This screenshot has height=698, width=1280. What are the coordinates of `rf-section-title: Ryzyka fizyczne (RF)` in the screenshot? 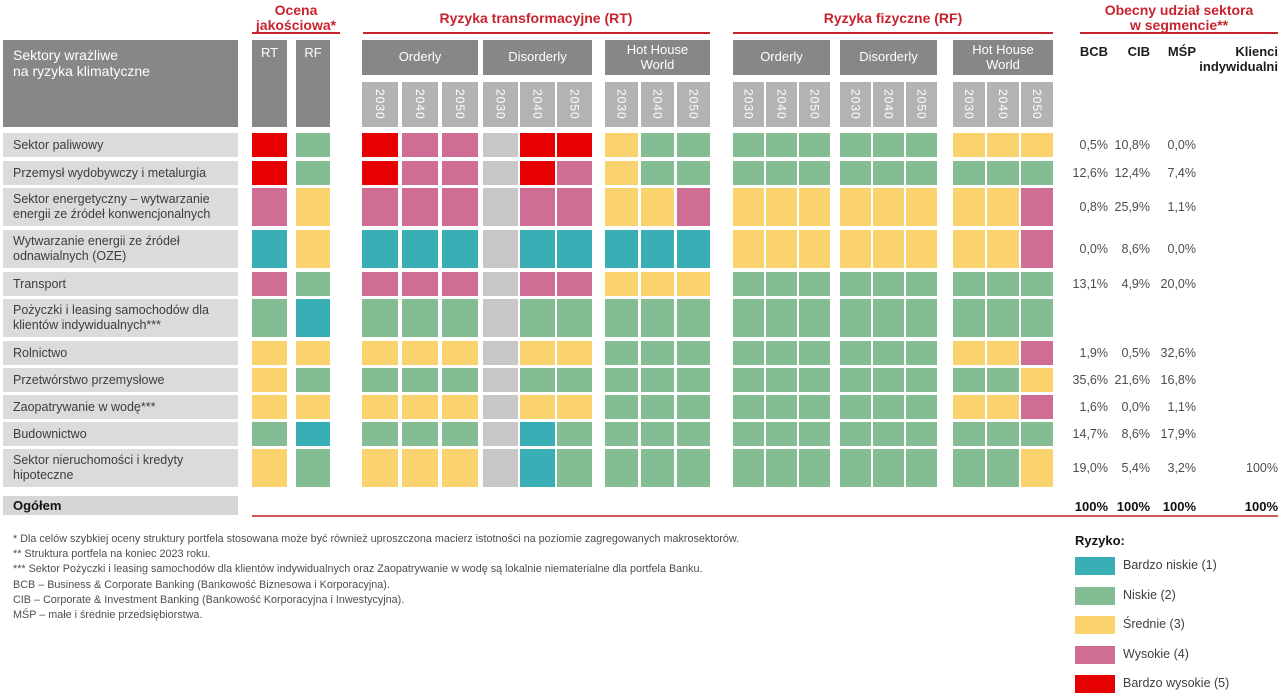 It's located at (893, 18).